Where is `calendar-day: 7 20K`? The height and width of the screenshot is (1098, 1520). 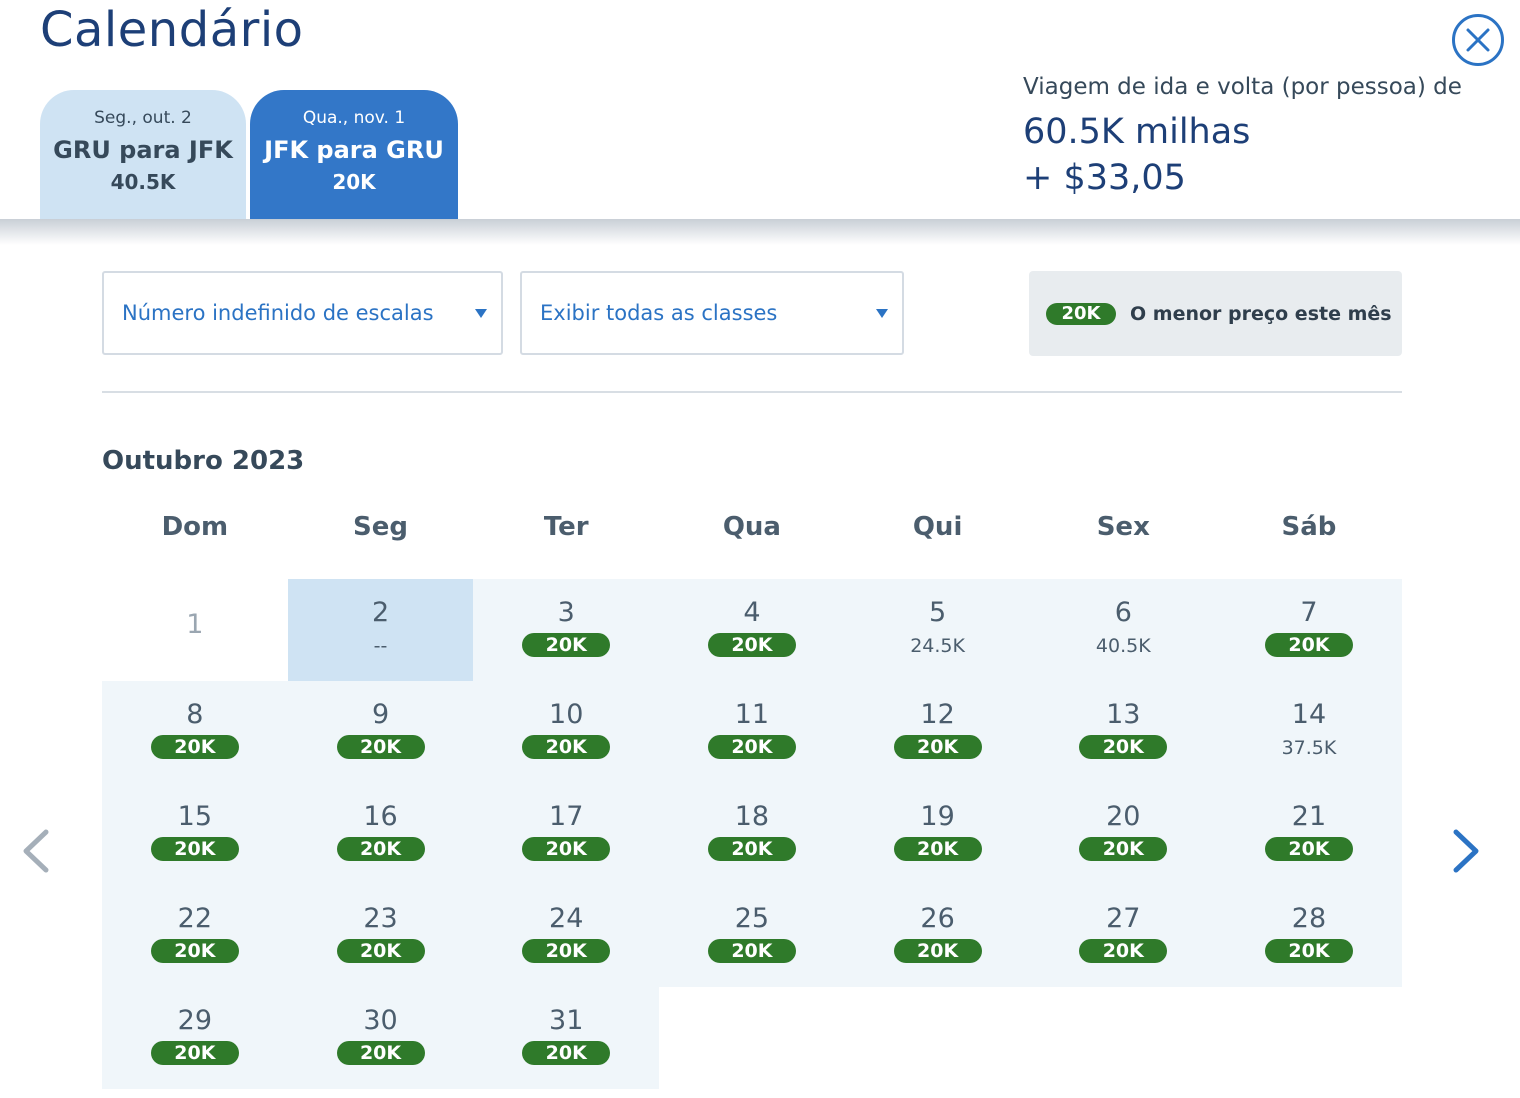
calendar-day: 7 20K is located at coordinates (1309, 630).